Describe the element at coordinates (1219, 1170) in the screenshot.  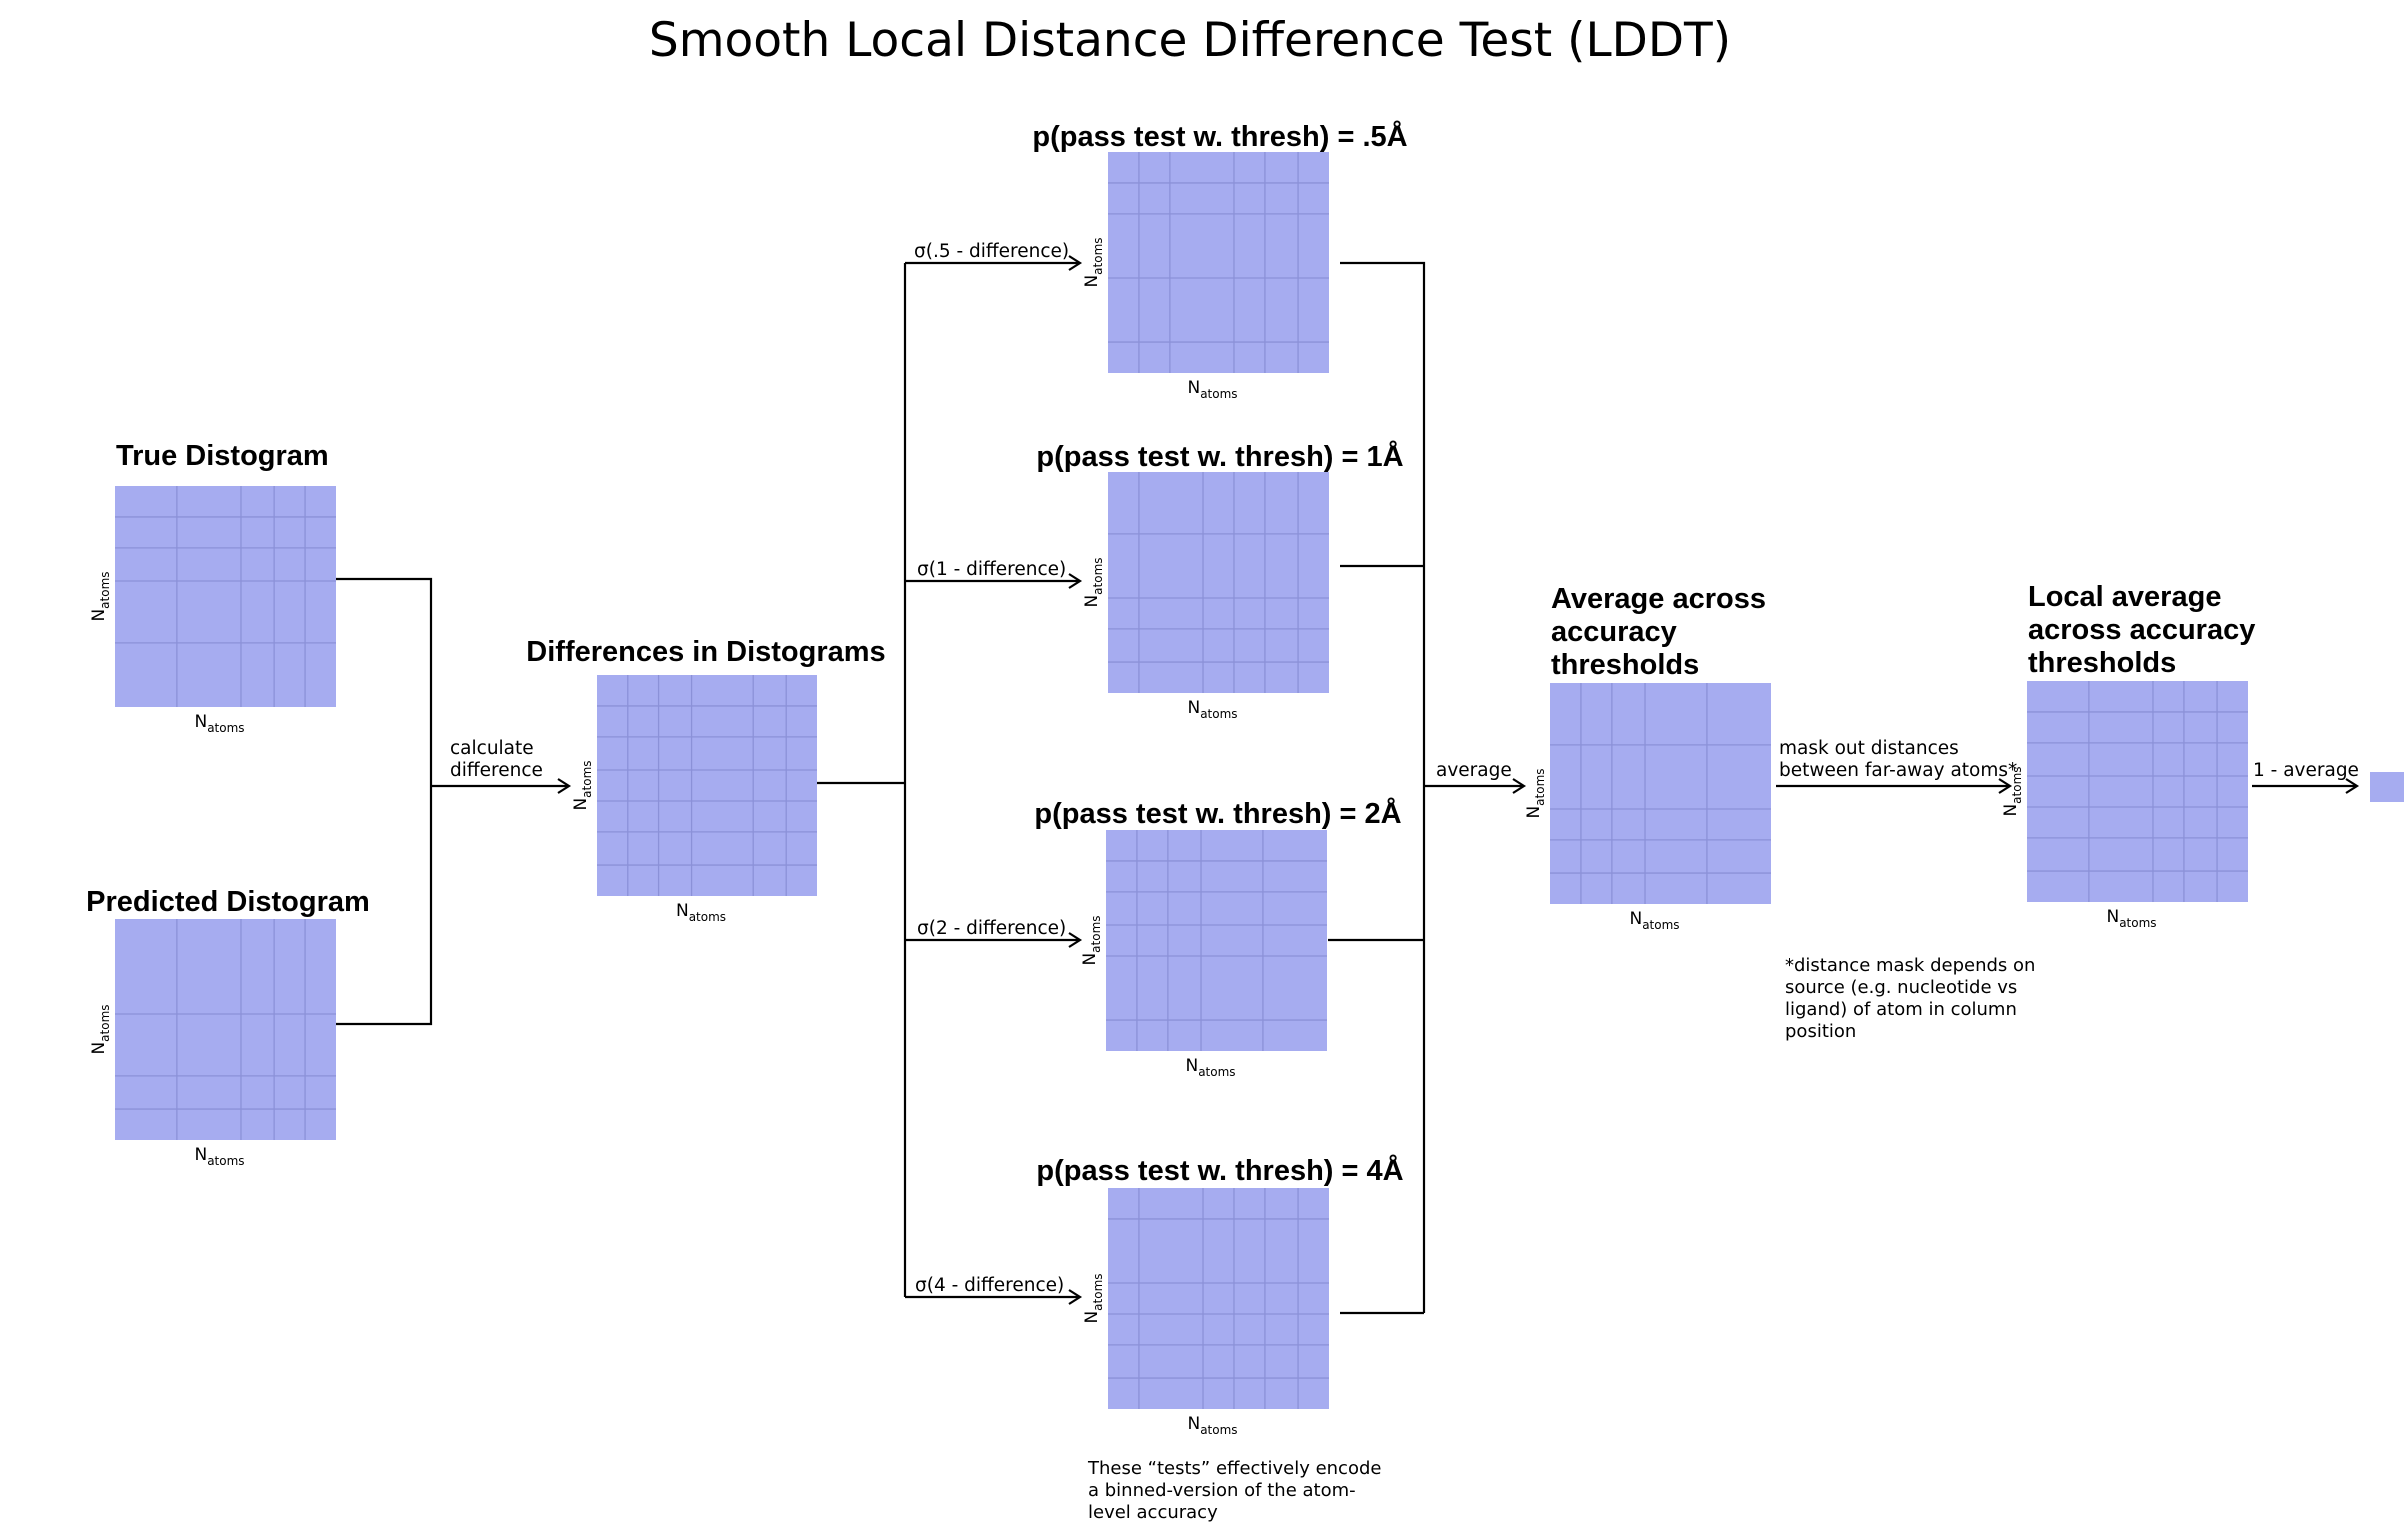
I see `matrix-heading: p(pass test w. thresh) = 4Å` at that location.